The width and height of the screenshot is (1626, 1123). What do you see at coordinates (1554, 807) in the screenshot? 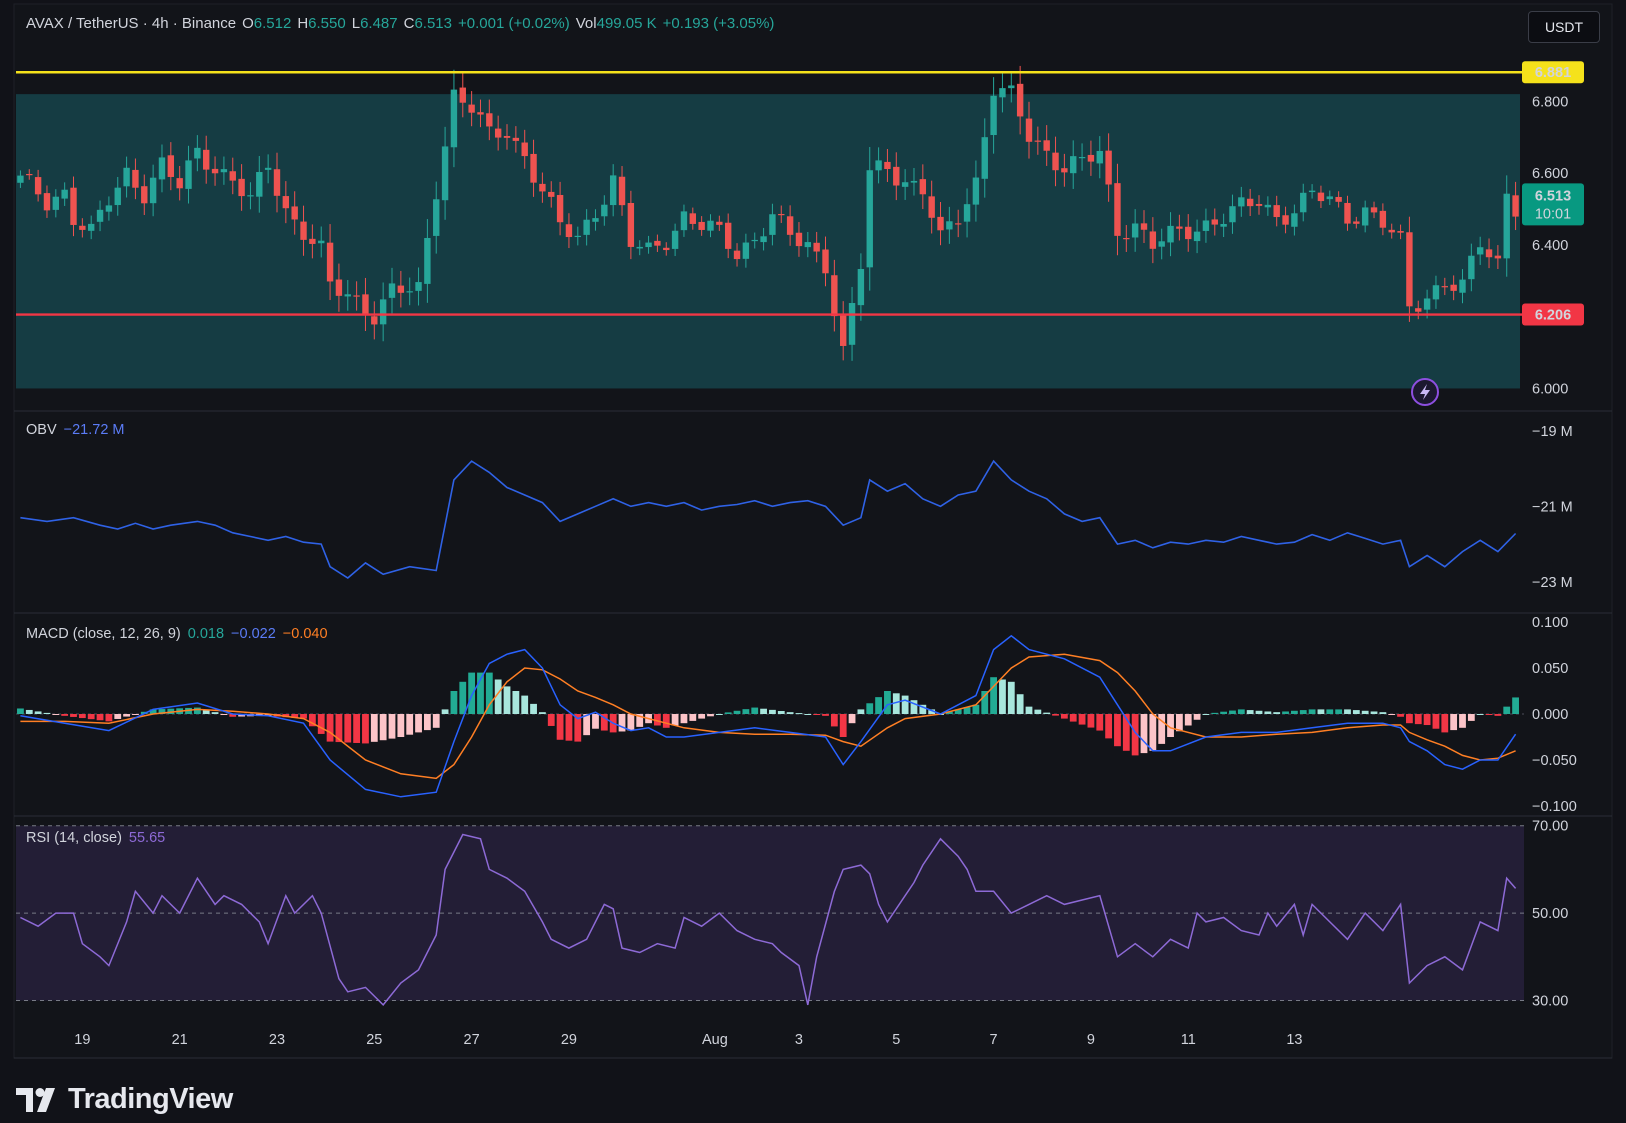
I see `macd-tick-label: −0.100` at bounding box center [1554, 807].